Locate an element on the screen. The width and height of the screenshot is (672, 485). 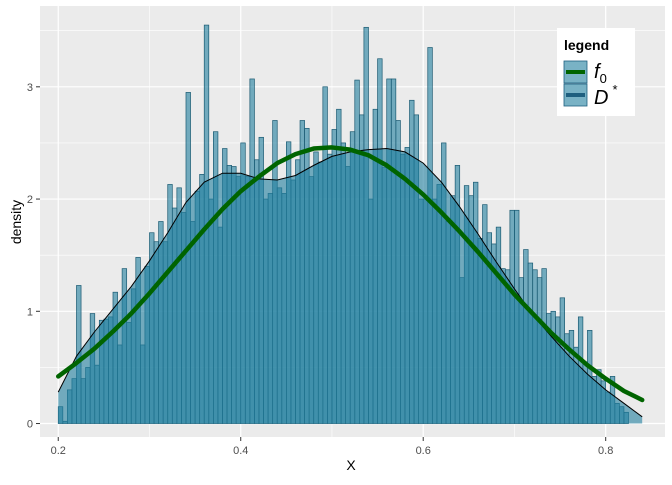
legend-label-dstar: D * is located at coordinates (606, 95).